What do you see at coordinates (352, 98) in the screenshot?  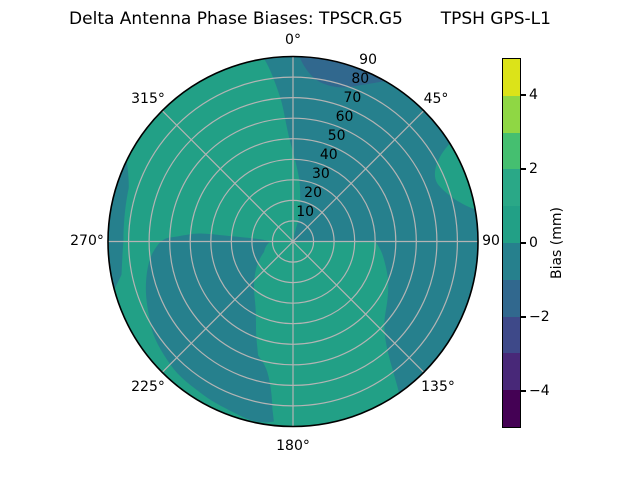 I see `r-tick-label-70: 70` at bounding box center [352, 98].